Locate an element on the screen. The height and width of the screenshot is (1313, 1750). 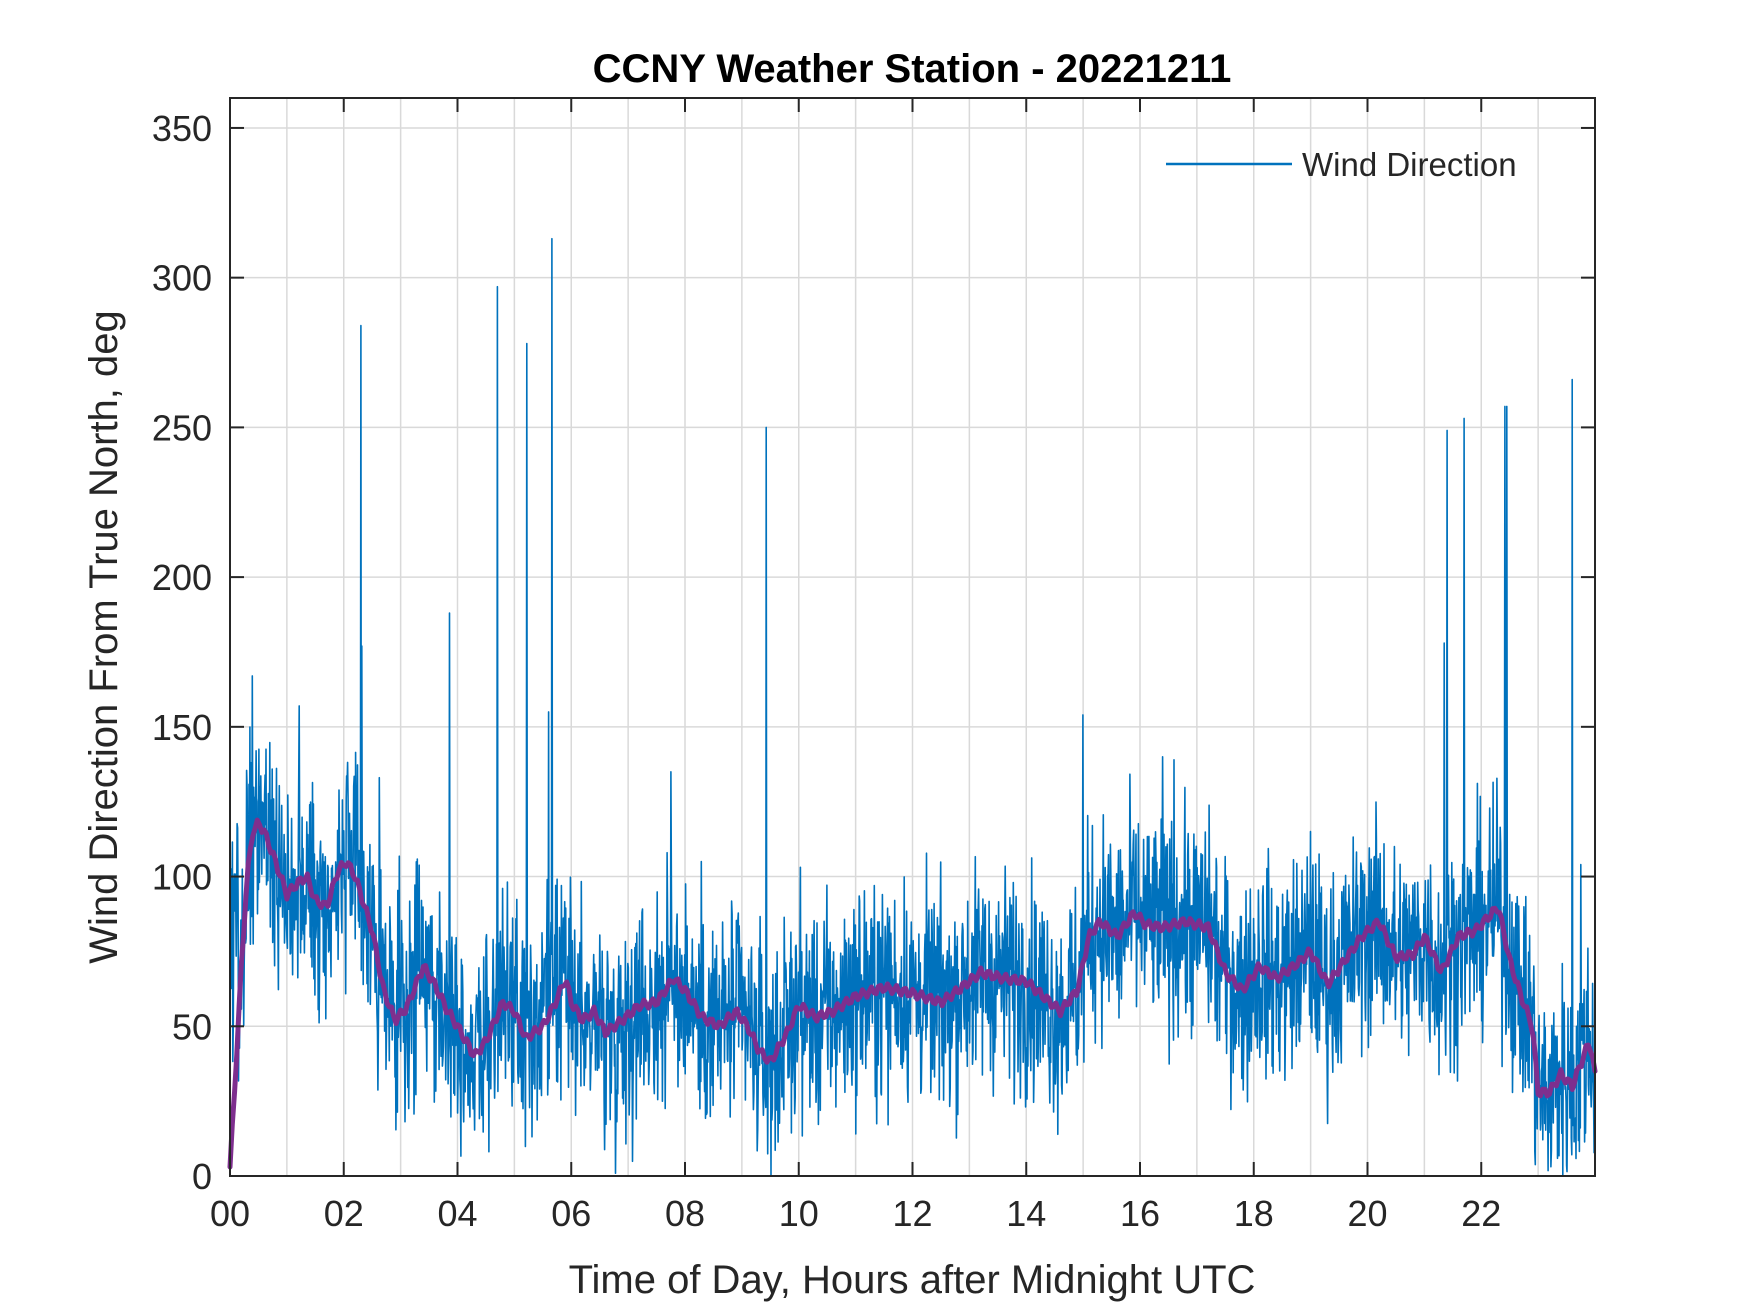
y-tick-label: 250 is located at coordinates (182, 427).